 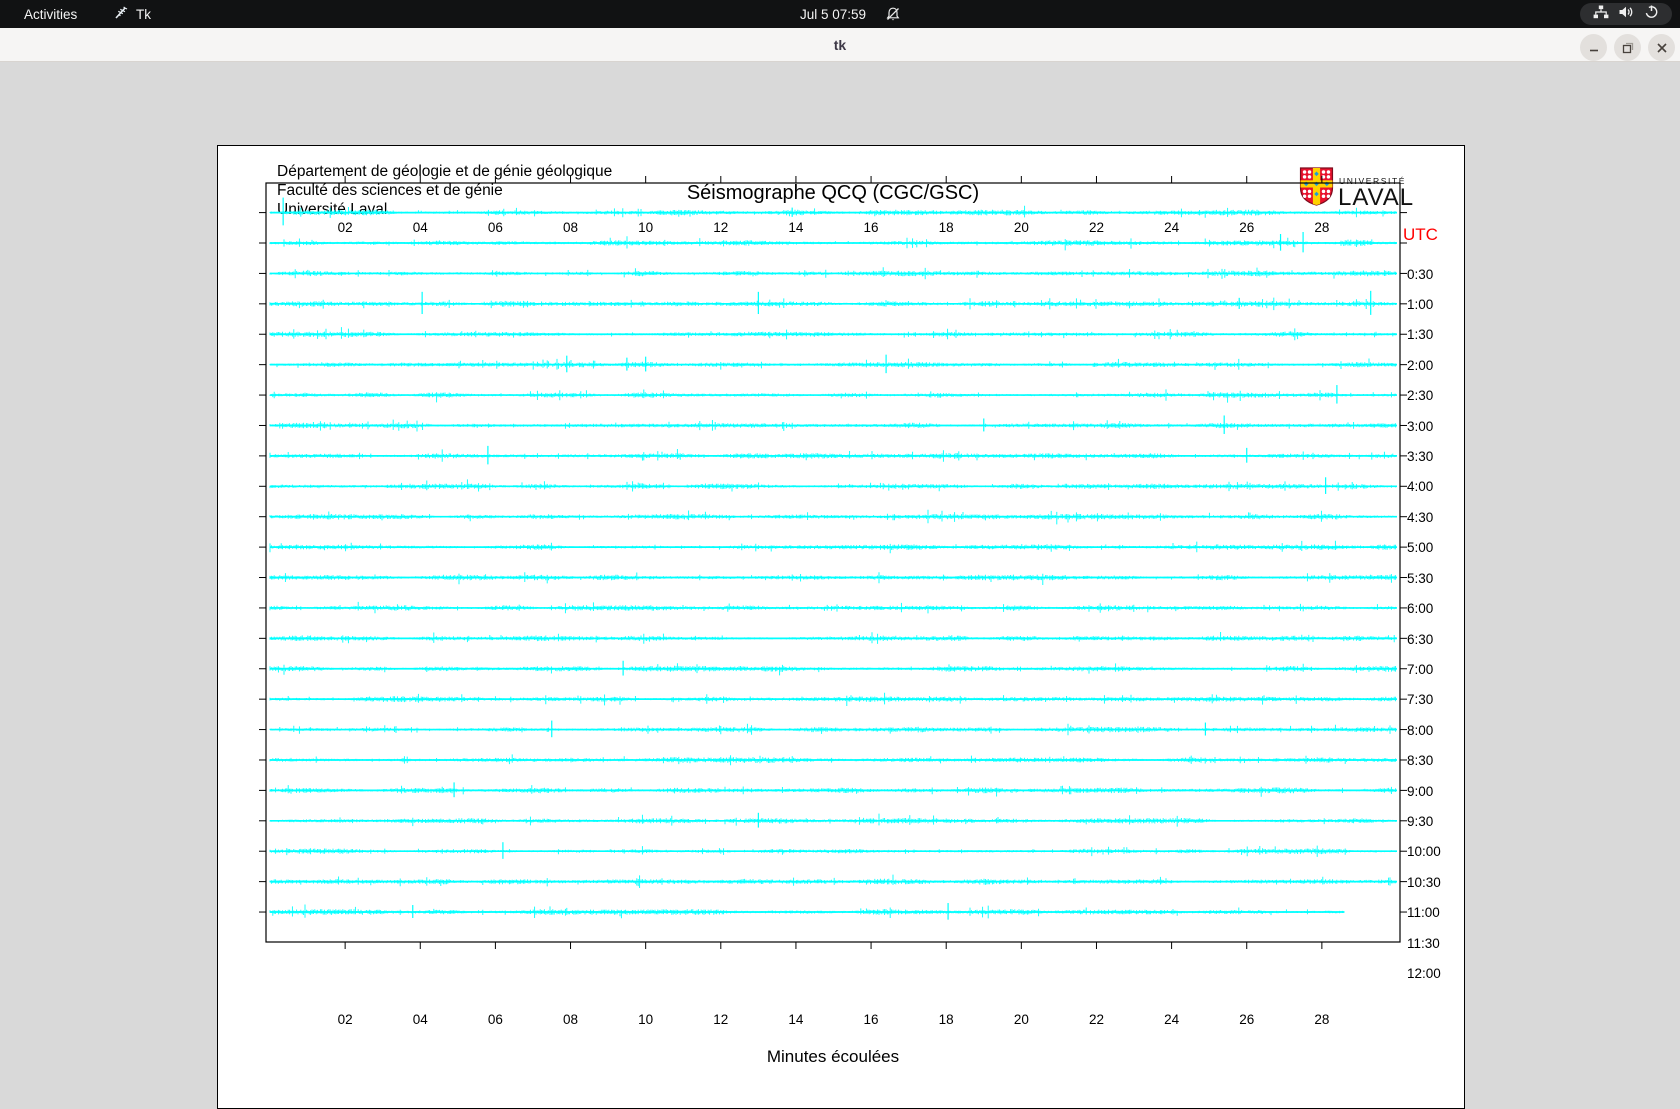 I want to click on window-title: tk, so click(x=840, y=45).